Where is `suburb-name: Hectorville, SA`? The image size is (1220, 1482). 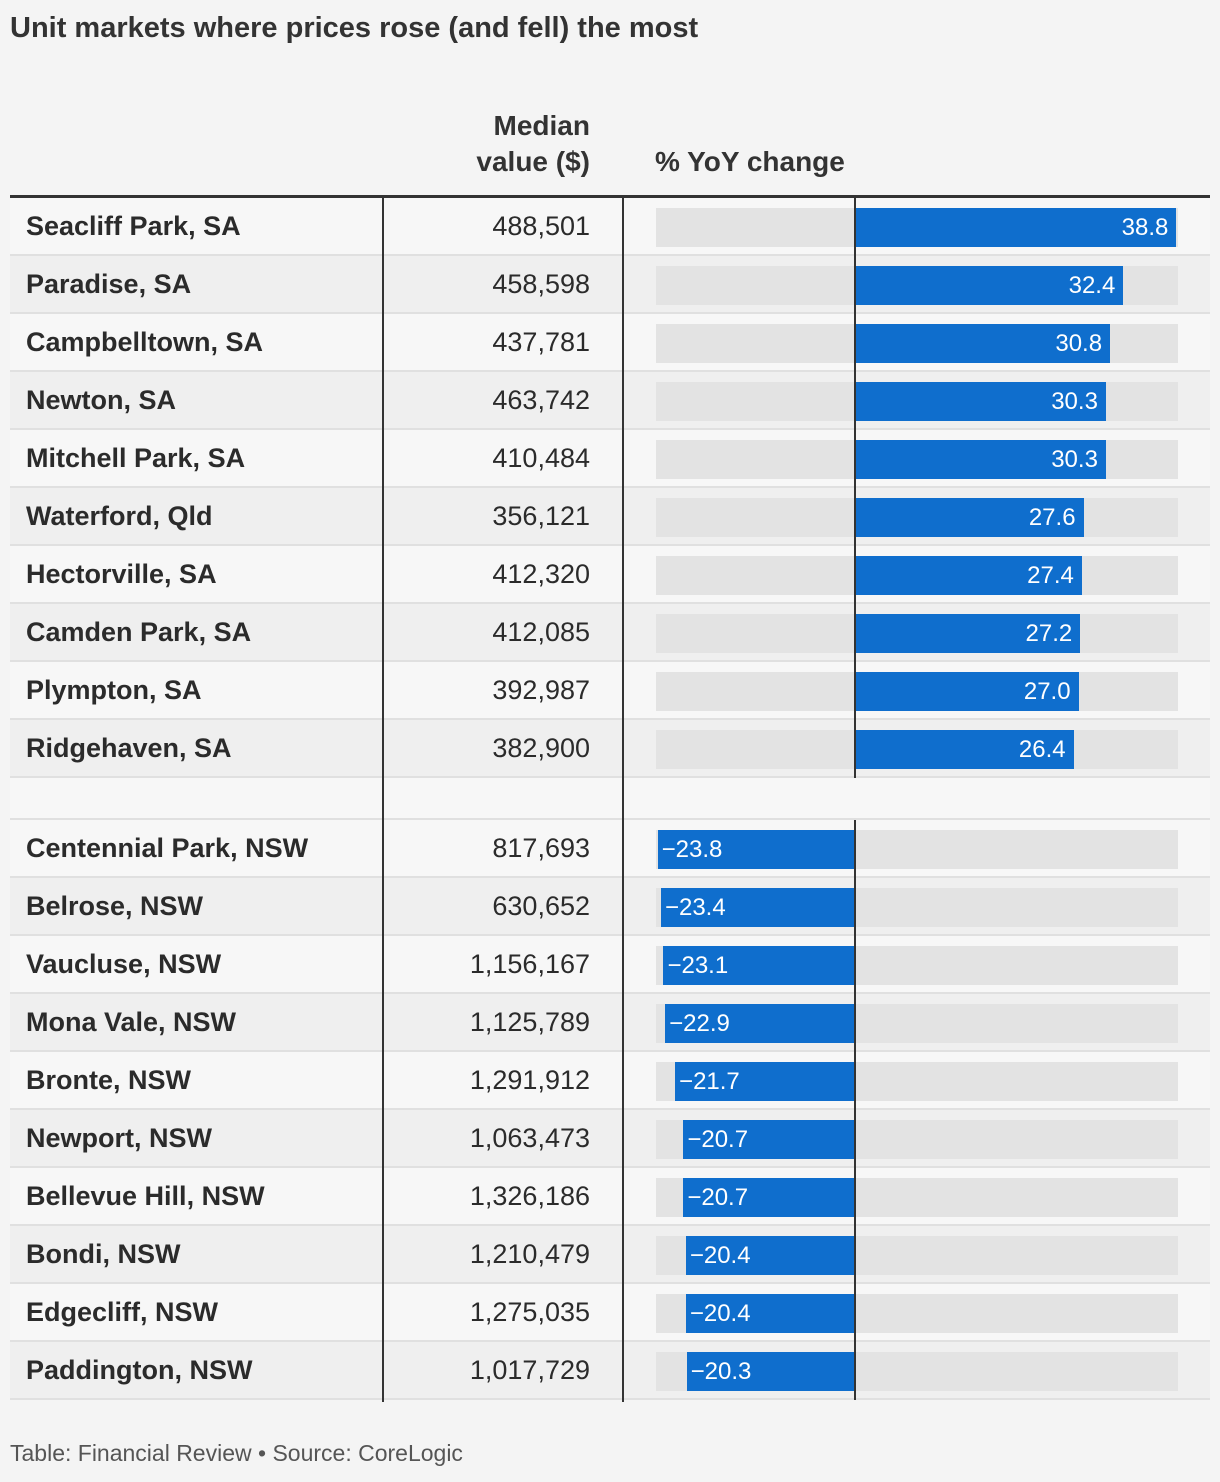 suburb-name: Hectorville, SA is located at coordinates (121, 574).